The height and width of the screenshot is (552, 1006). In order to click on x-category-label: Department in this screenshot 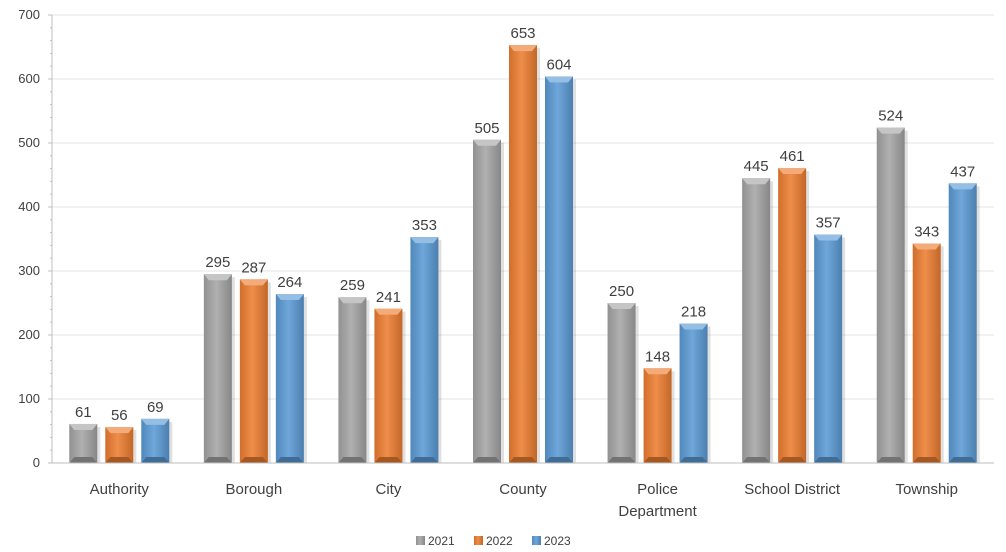, I will do `click(657, 511)`.